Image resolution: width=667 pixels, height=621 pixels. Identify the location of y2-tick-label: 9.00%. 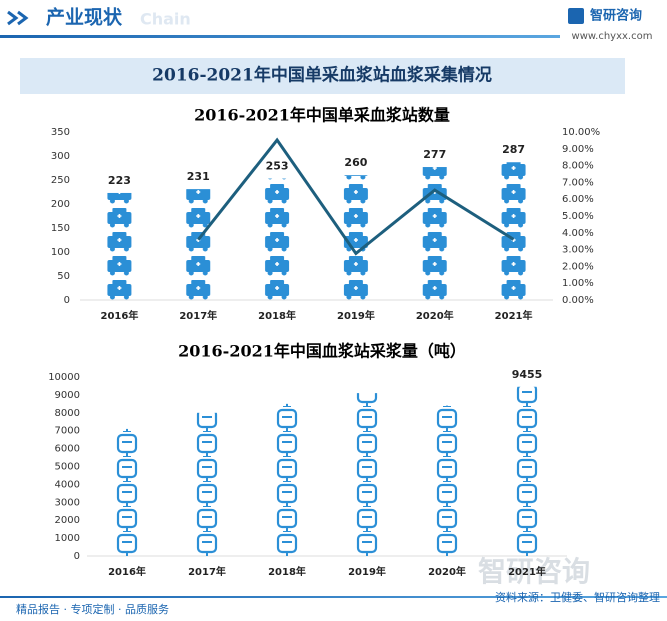
(578, 149).